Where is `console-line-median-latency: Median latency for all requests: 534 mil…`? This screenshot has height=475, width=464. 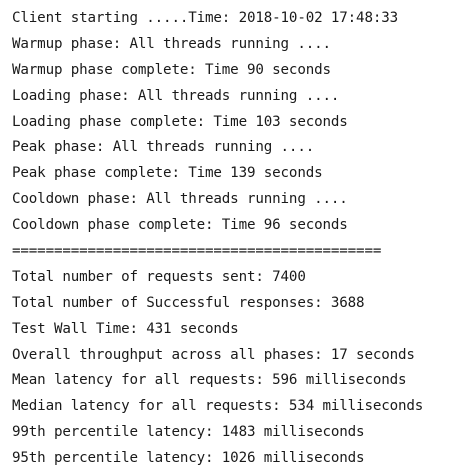
console-line-median-latency: Median latency for all requests: 534 mil… is located at coordinates (237, 407).